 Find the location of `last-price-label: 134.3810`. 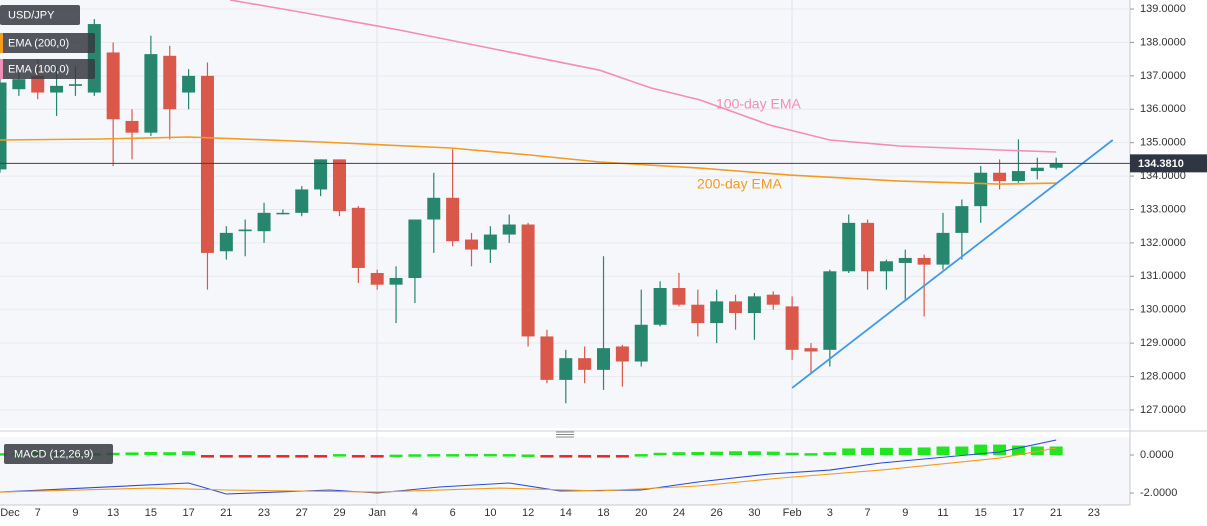

last-price-label: 134.3810 is located at coordinates (1161, 164).